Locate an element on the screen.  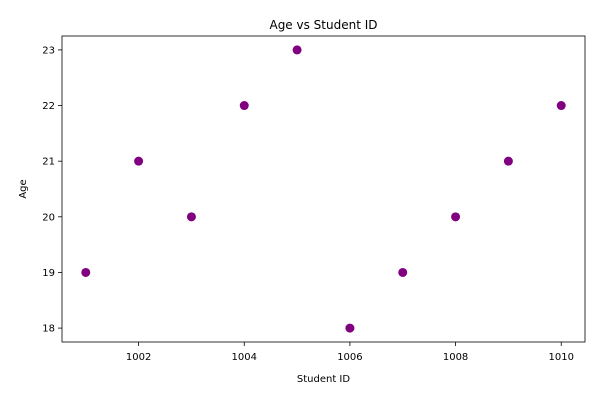
x-axis-ticks: 1002 1004 1006 1008 1010 is located at coordinates (350, 352).